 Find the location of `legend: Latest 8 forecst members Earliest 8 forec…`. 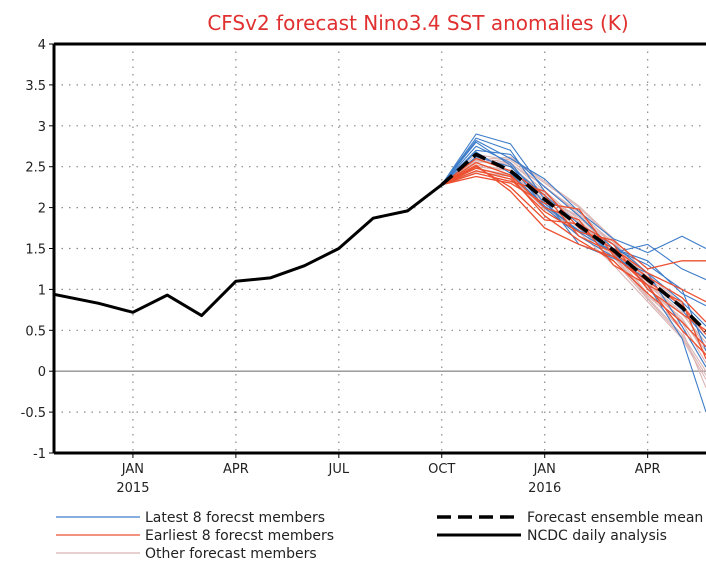

legend: Latest 8 forecst members Earliest 8 forec… is located at coordinates (379, 536).